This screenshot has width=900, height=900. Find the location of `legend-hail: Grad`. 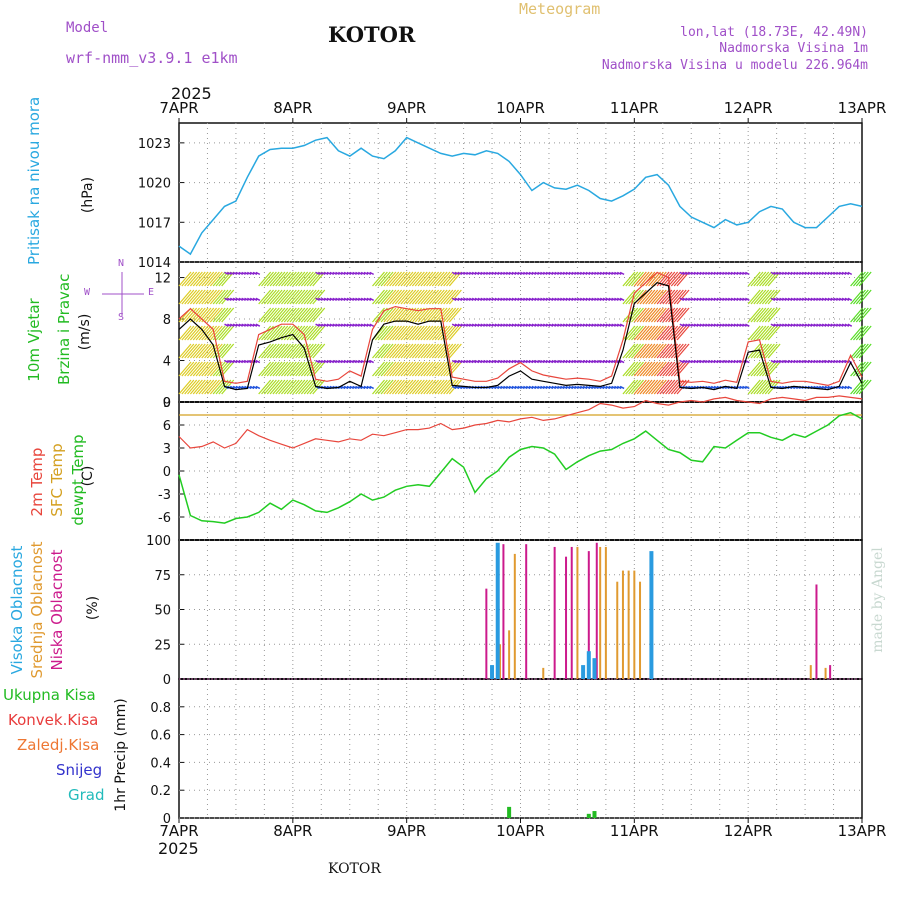

legend-hail: Grad is located at coordinates (86, 795).